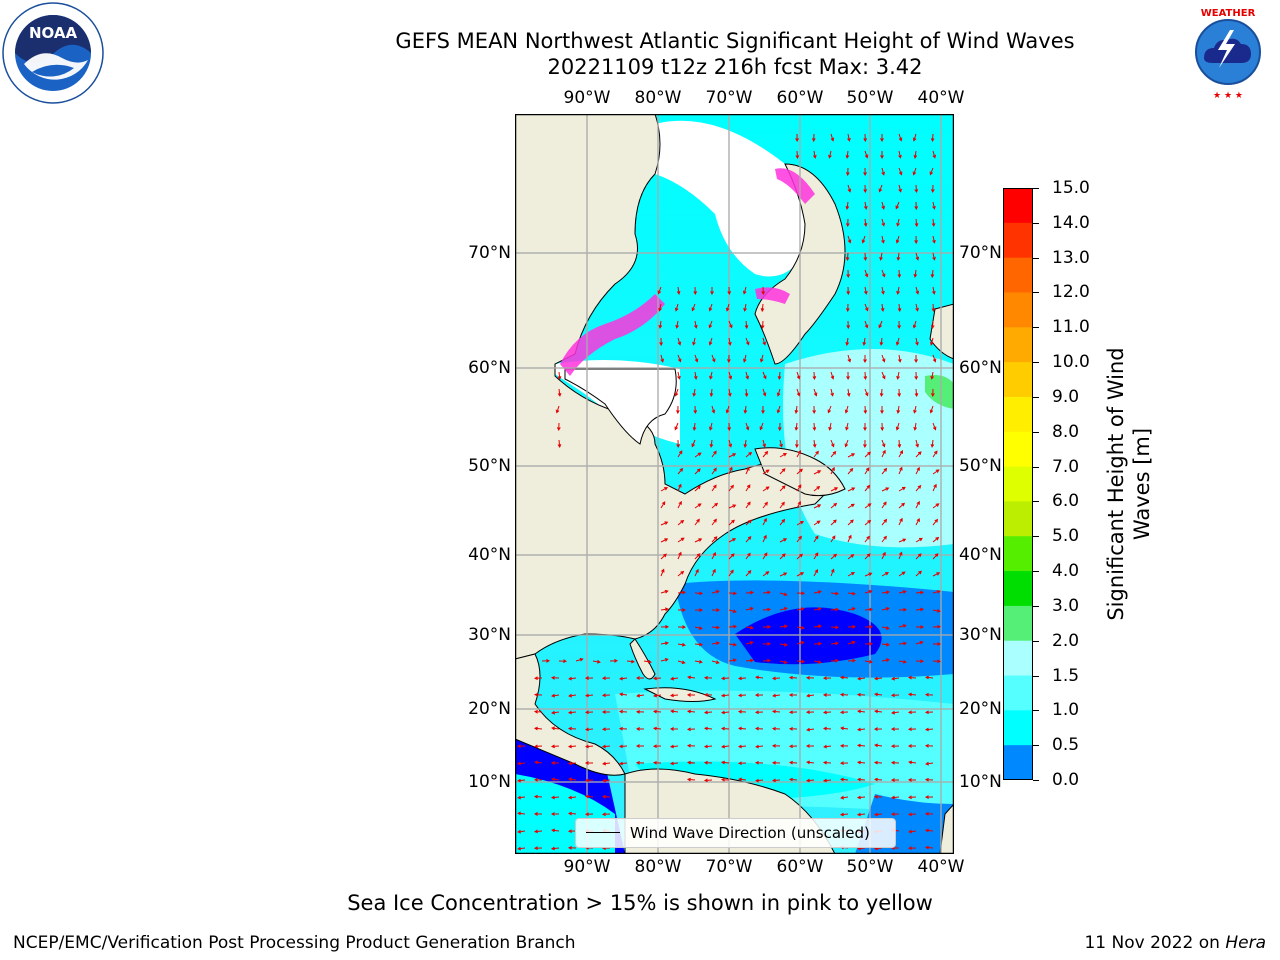  Describe the element at coordinates (1066, 710) in the screenshot. I see `colorbar-tick-label: 1.0` at that location.